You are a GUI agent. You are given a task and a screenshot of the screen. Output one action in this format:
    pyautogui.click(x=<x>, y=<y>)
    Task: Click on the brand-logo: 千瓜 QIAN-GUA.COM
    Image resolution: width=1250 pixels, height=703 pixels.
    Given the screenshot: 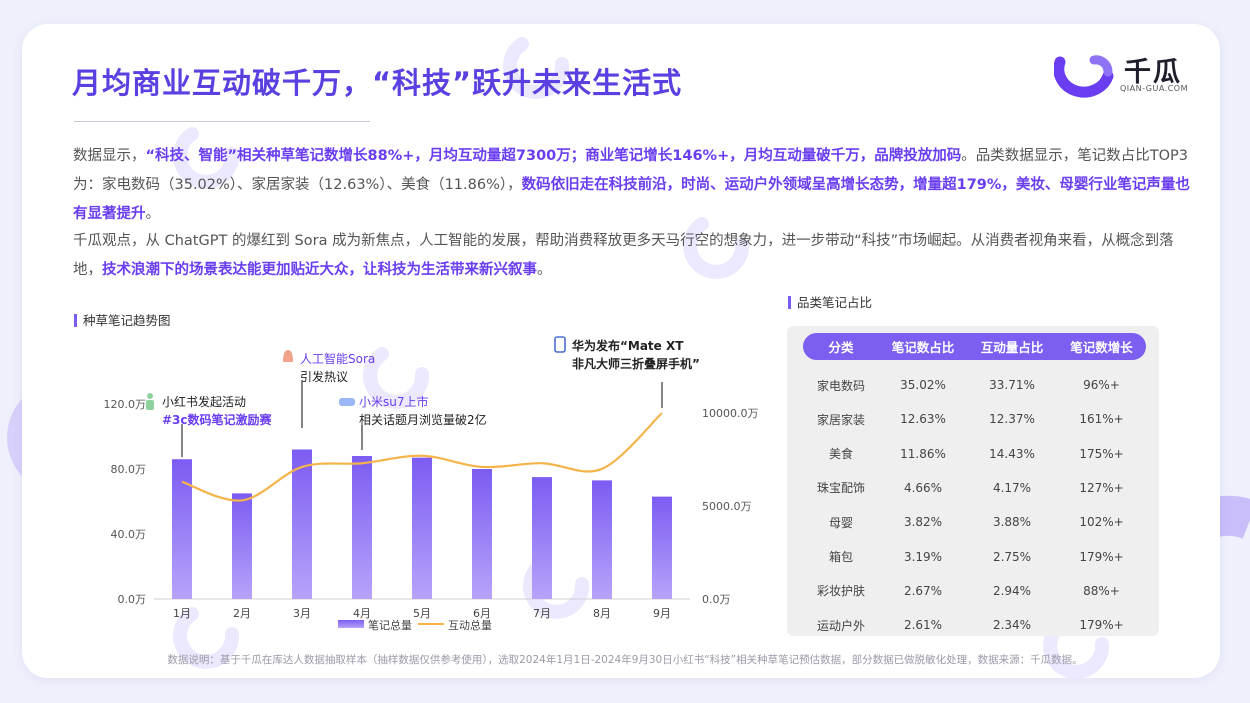 What is the action you would take?
    pyautogui.click(x=1124, y=75)
    